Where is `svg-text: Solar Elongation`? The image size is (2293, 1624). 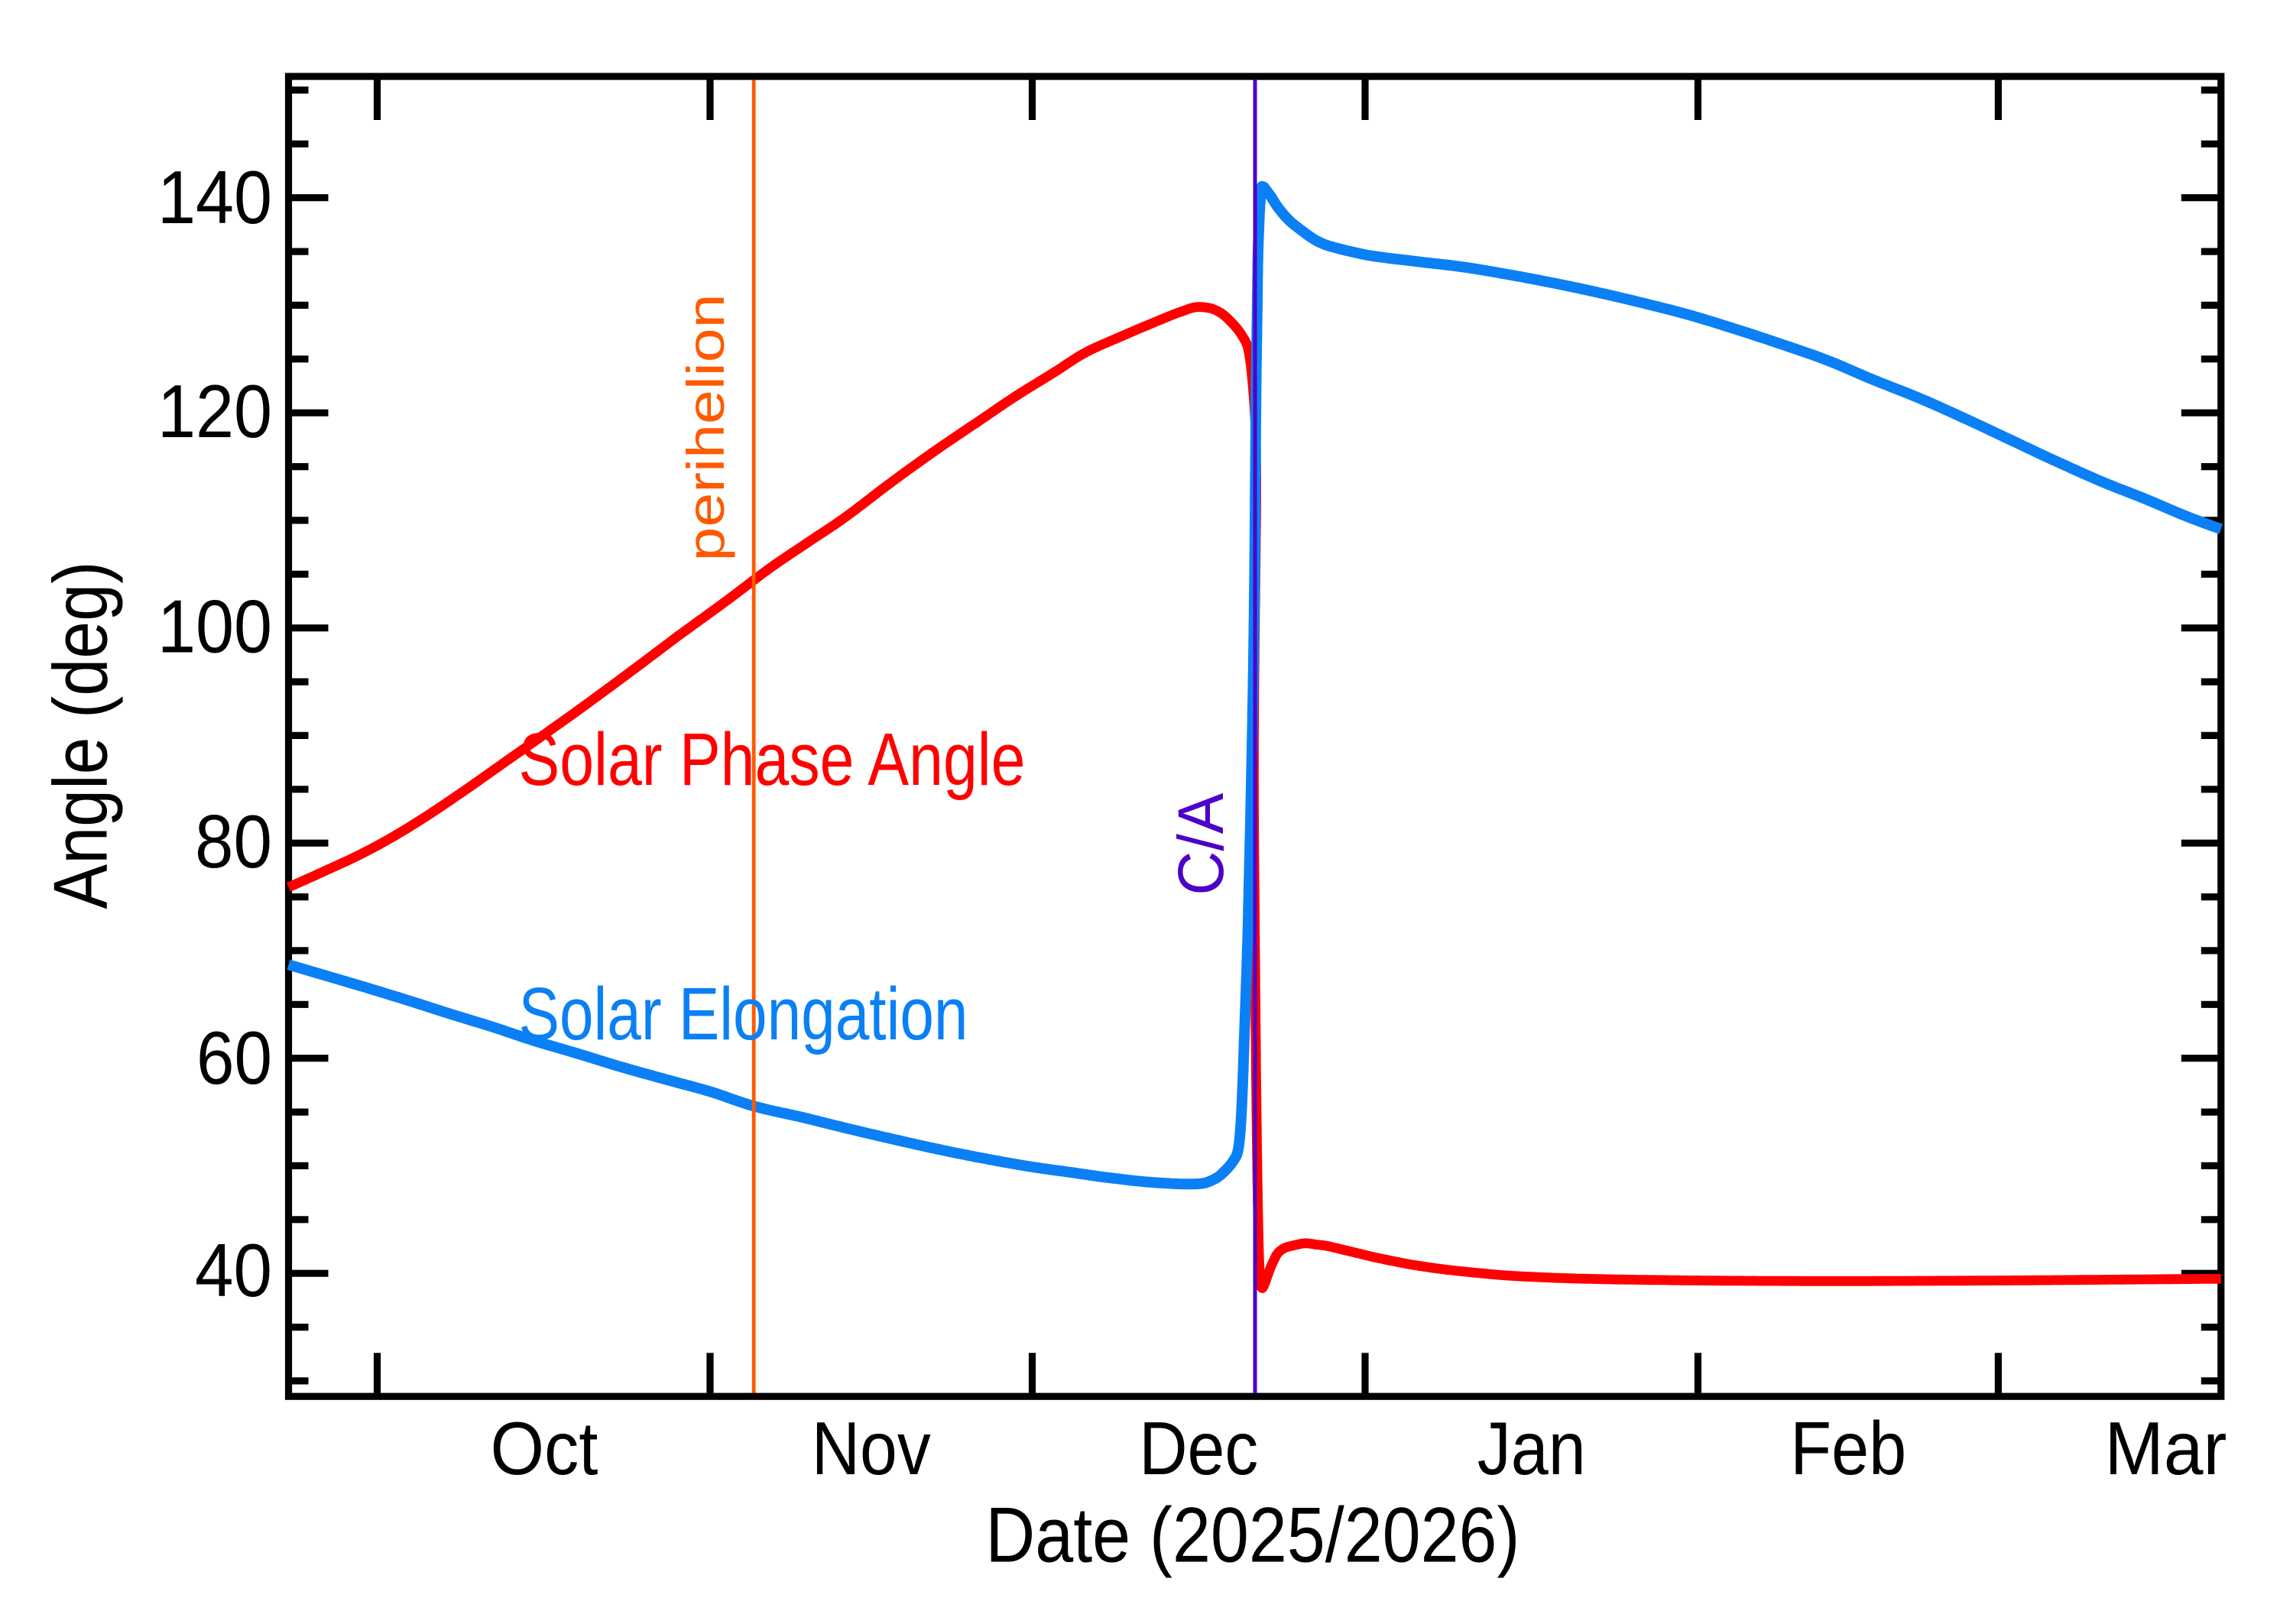 svg-text: Solar Elongation is located at coordinates (743, 1013).